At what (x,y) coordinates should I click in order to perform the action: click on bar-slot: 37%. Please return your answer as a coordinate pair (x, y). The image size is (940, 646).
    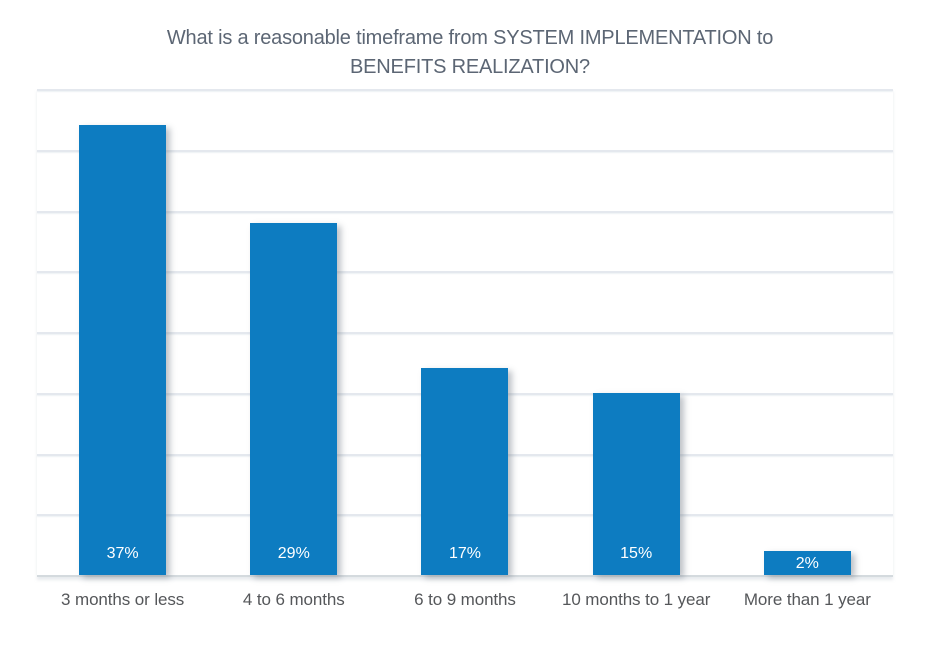
    Looking at the image, I should click on (122, 332).